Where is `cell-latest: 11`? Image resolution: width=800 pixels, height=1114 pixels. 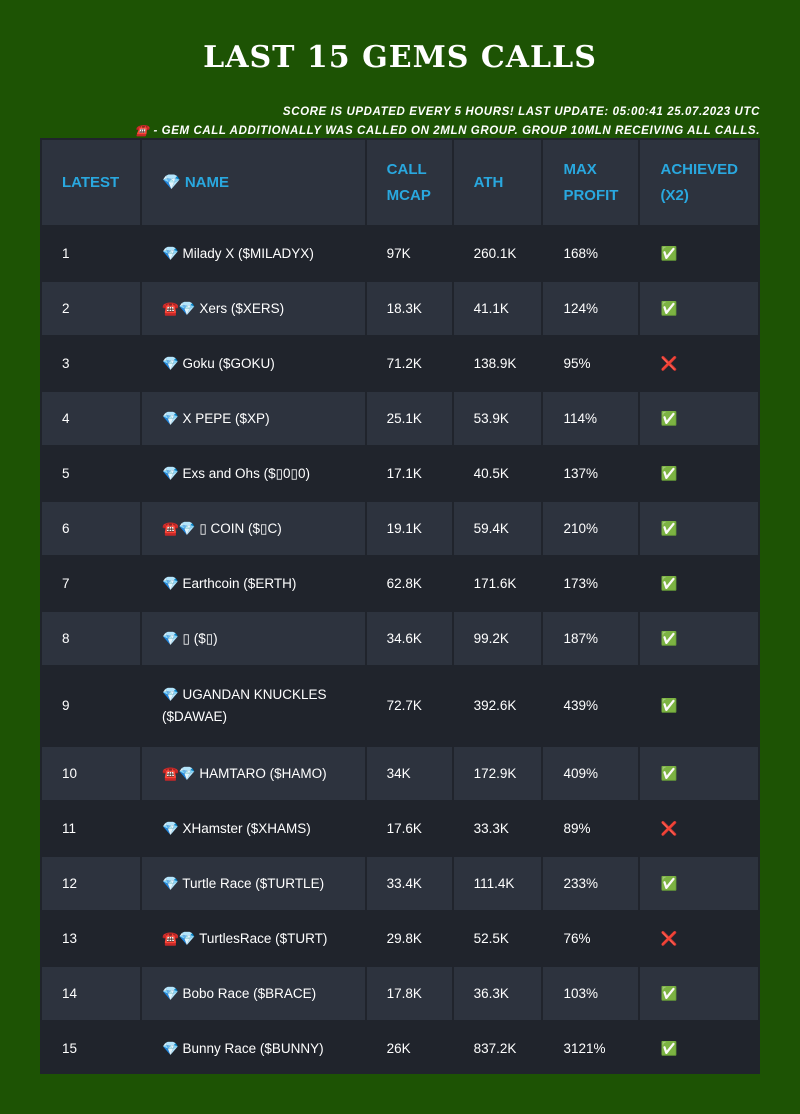
cell-latest: 11 is located at coordinates (69, 828).